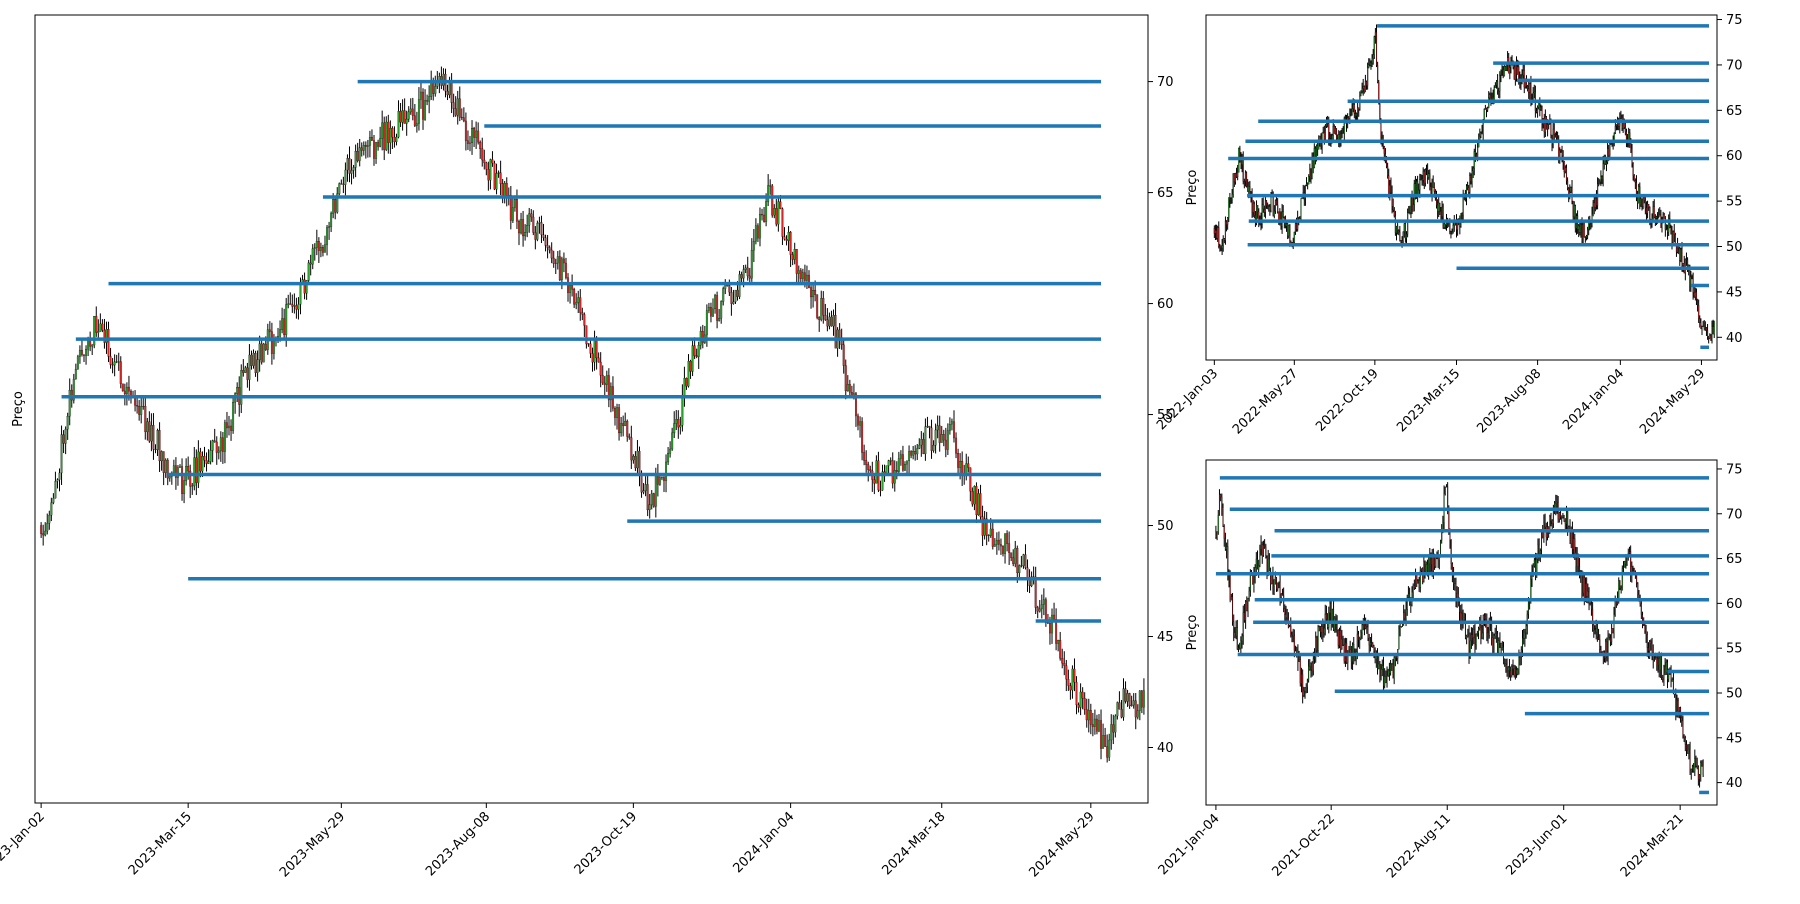 The height and width of the screenshot is (904, 1800). What do you see at coordinates (1347, 400) in the screenshot?
I see `x-tick-label: 2022-Oct-19` at bounding box center [1347, 400].